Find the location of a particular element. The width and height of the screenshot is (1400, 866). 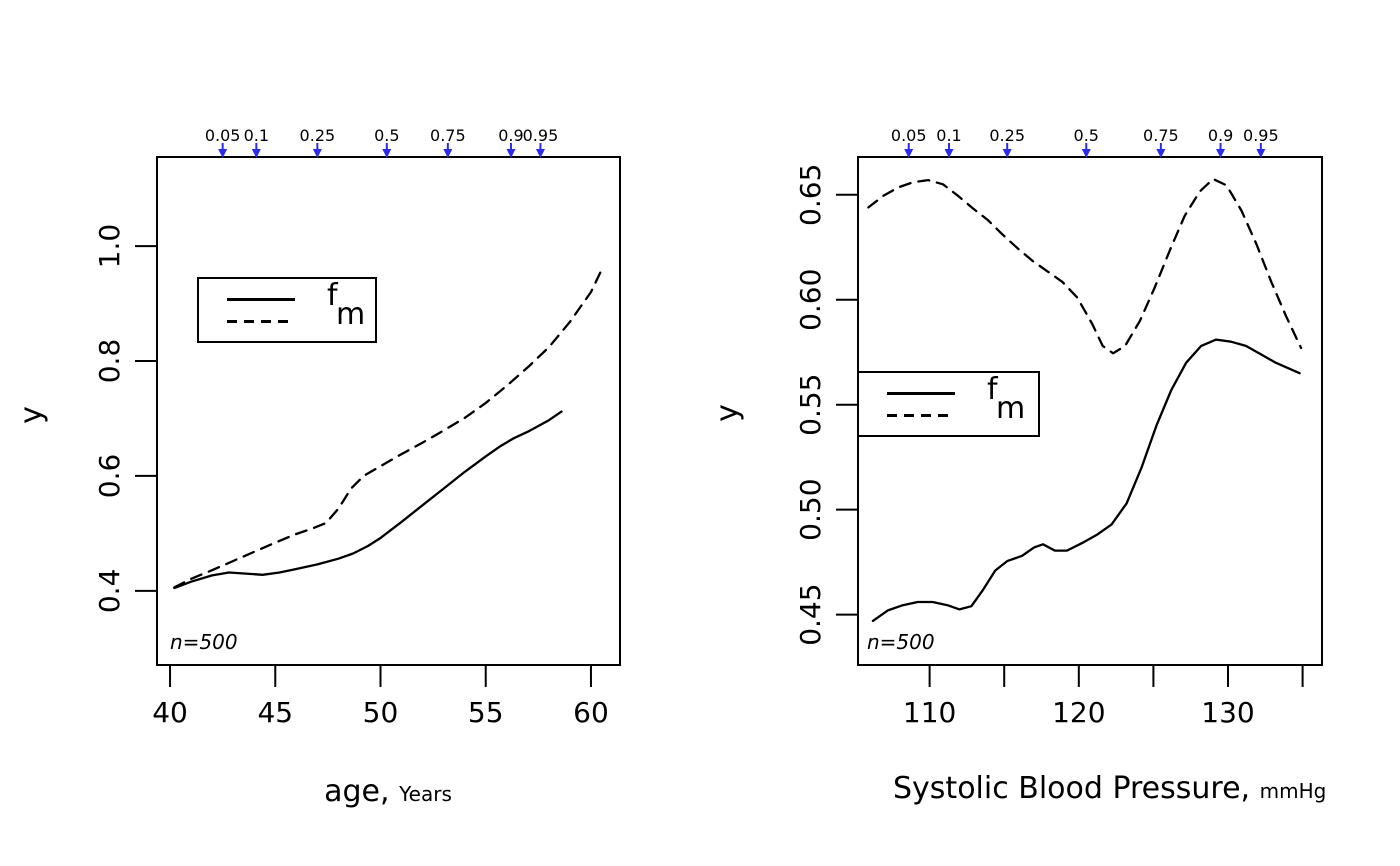

x-tick-label: 130 is located at coordinates (1227, 712).